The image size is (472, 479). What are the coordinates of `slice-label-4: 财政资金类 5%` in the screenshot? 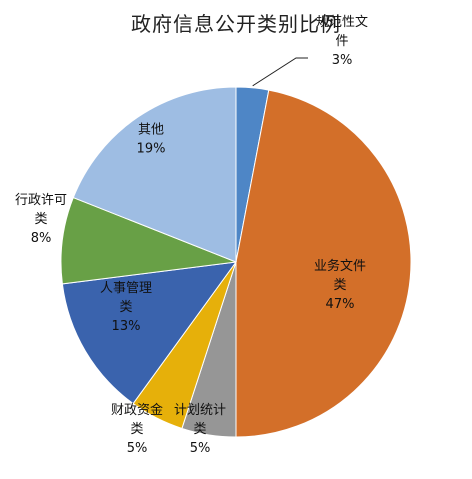 It's located at (137, 429).